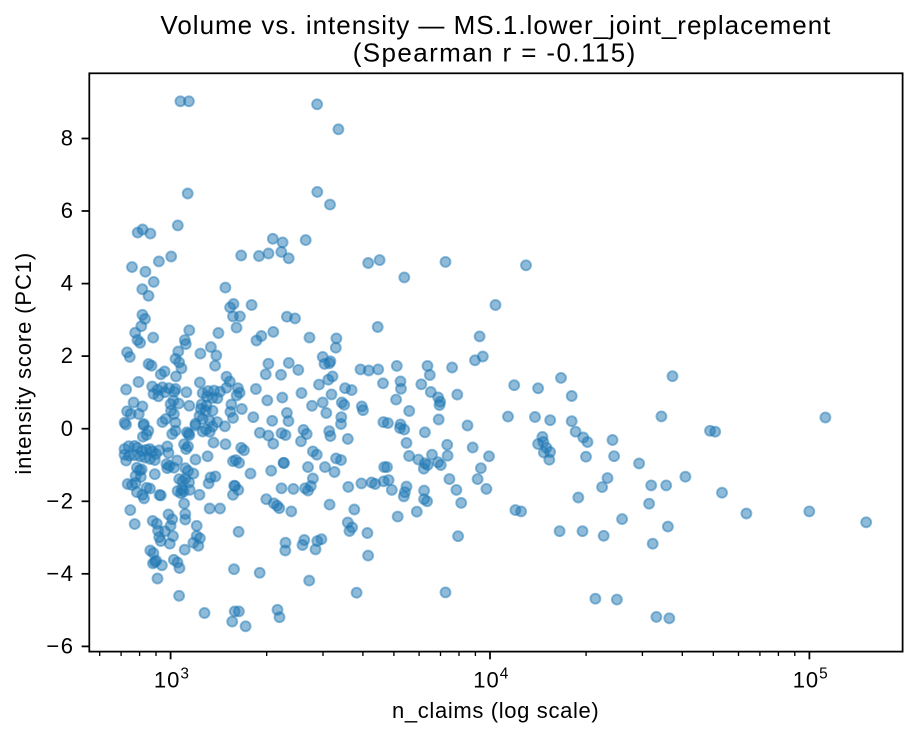 The image size is (917, 736). I want to click on svg-text: 6, so click(68, 210).